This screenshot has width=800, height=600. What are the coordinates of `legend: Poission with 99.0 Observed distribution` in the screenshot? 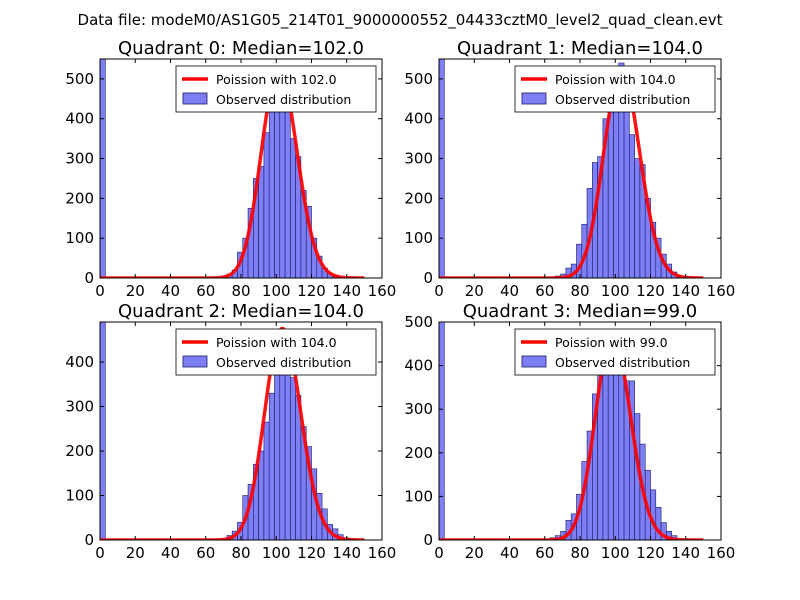 It's located at (615, 352).